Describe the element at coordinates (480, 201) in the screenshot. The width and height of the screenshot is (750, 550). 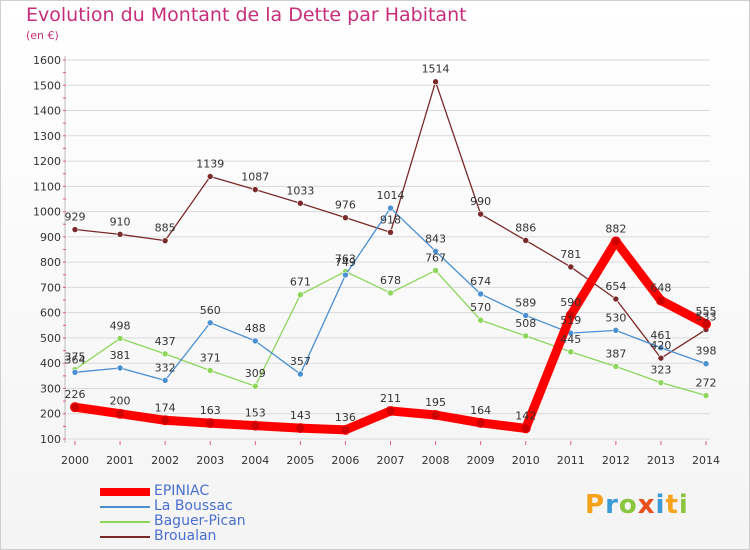
I see `data-label: 990` at that location.